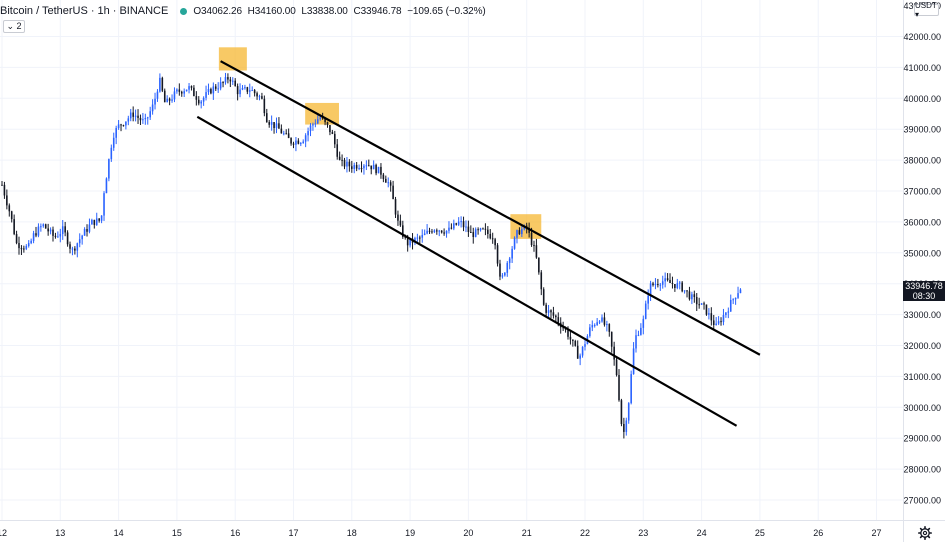  I want to click on time-tick-label: 17, so click(293, 533).